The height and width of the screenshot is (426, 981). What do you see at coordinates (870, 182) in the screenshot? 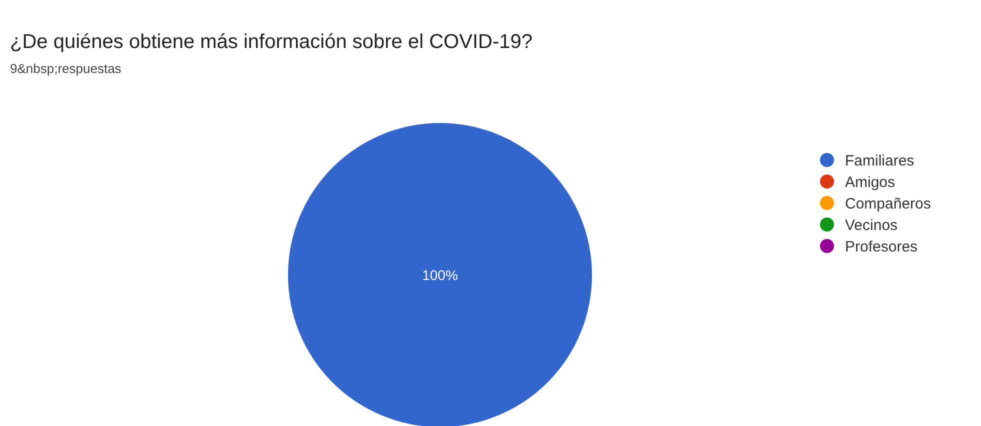
I see `legend-label: Amigos` at bounding box center [870, 182].